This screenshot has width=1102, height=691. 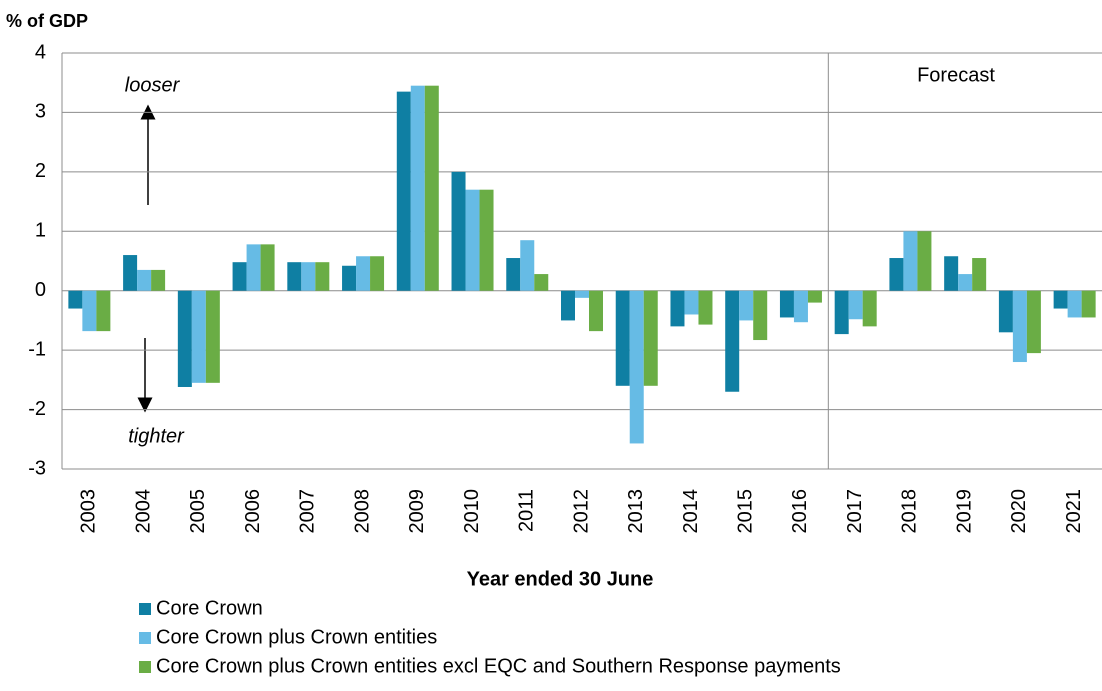 I want to click on y-tick-label: 2, so click(x=40, y=171).